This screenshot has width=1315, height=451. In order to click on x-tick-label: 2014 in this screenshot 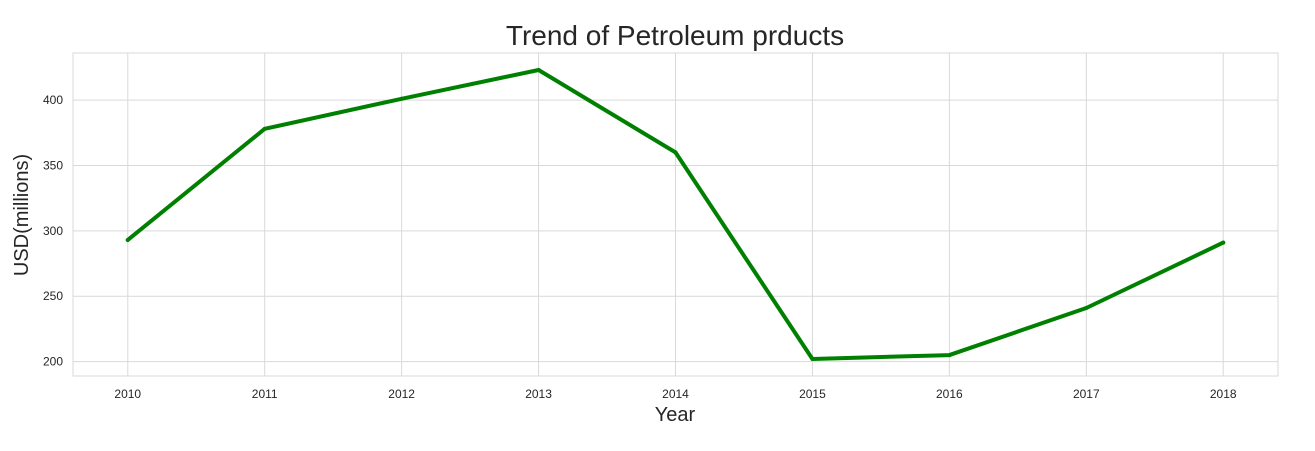, I will do `click(675, 394)`.